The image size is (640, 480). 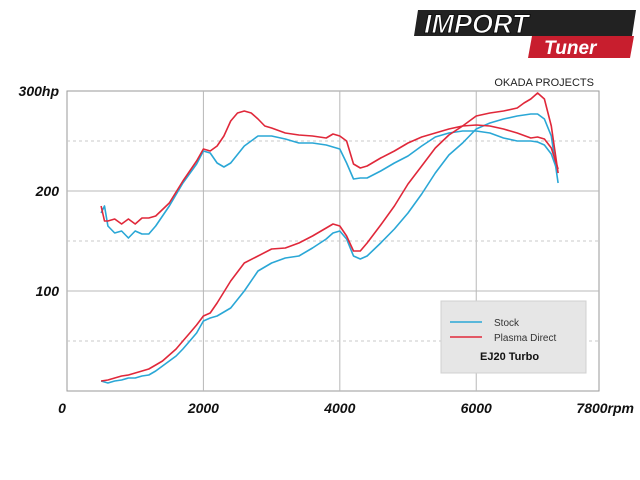 What do you see at coordinates (477, 24) in the screenshot?
I see `logo-import-text: IMPORT` at bounding box center [477, 24].